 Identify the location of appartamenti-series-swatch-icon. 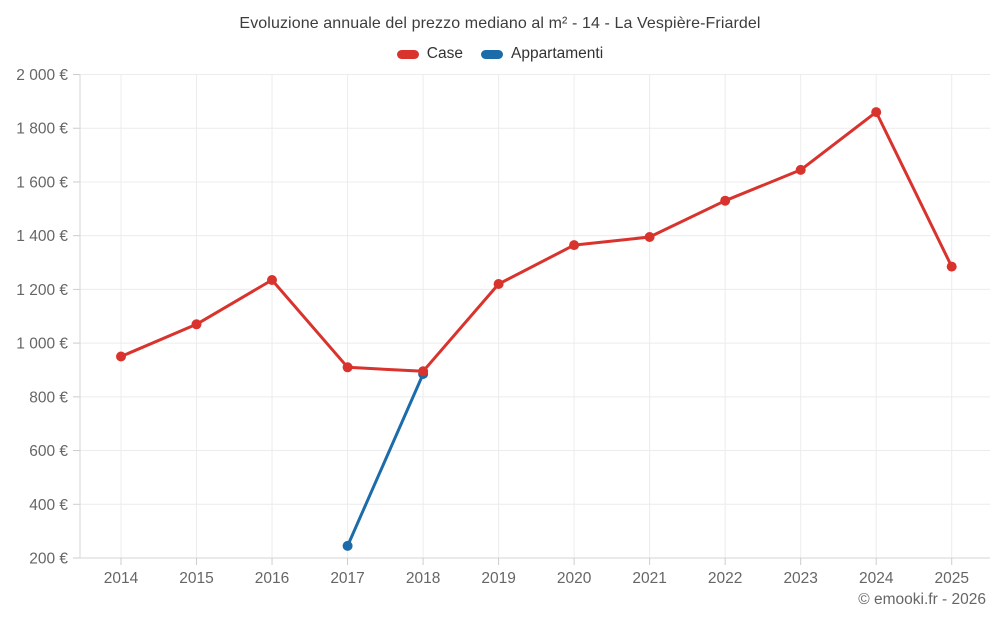
(491, 54).